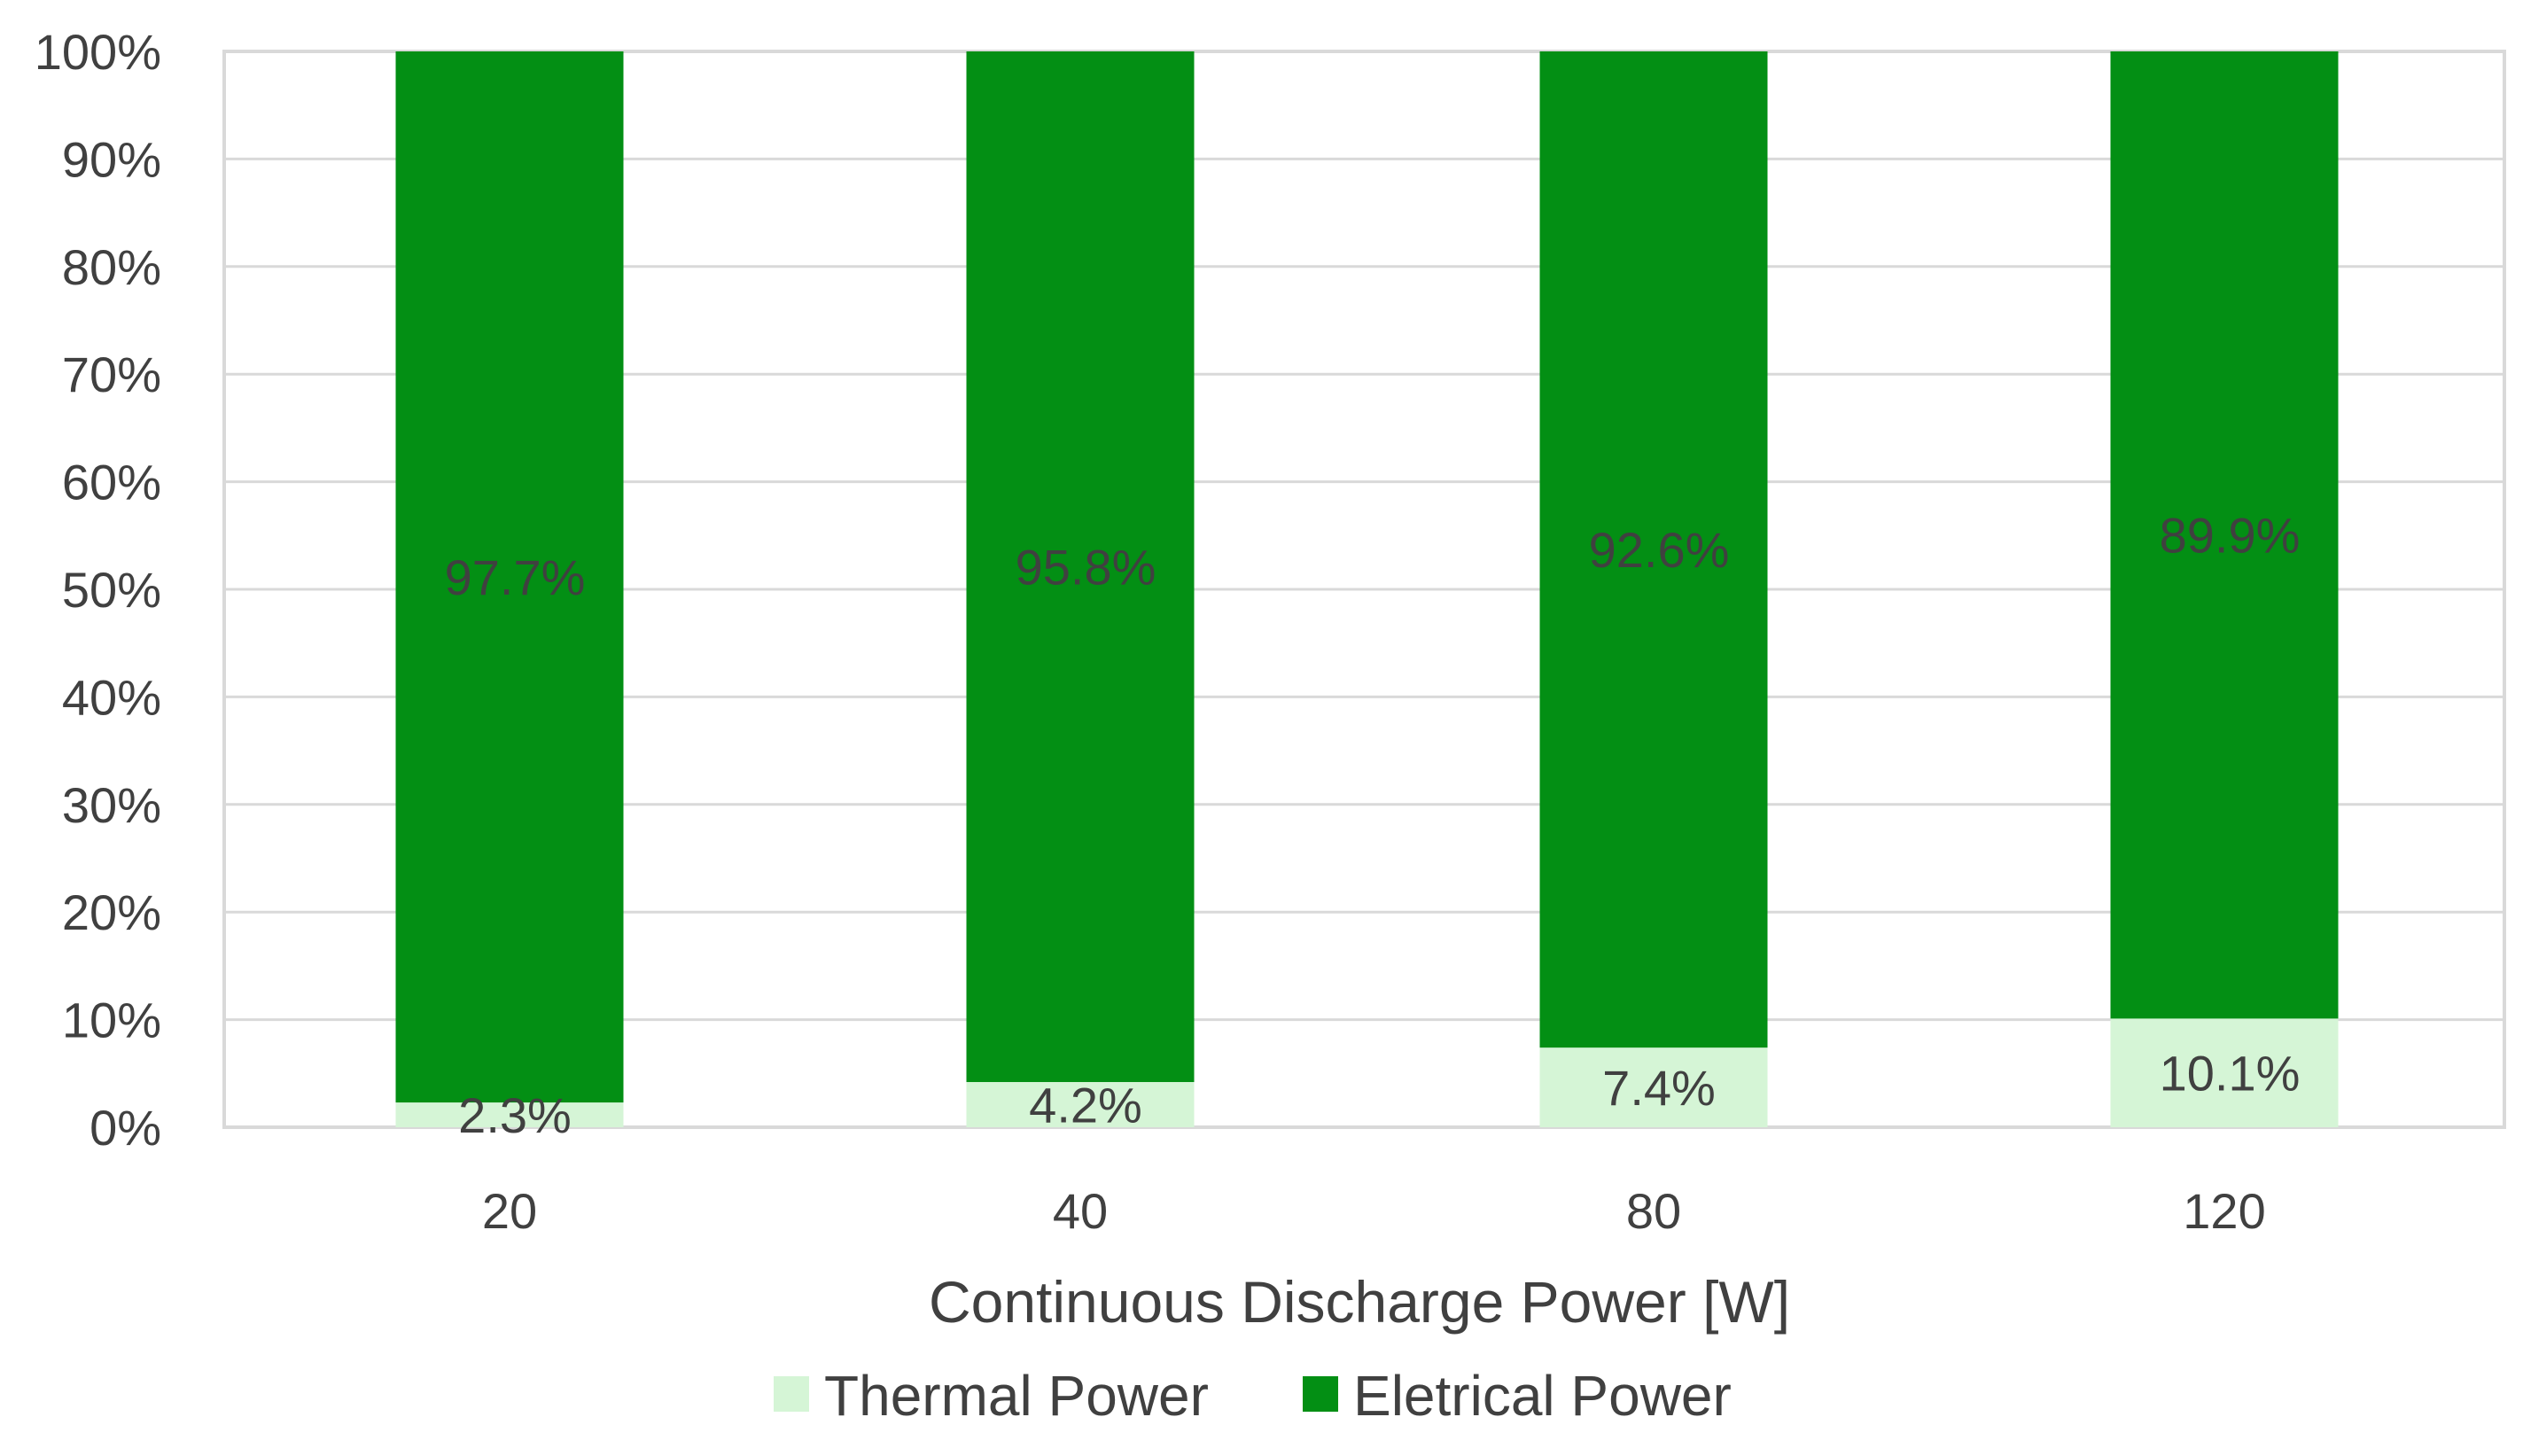 This screenshot has height=1456, width=2523. Describe the element at coordinates (98, 52) in the screenshot. I see `y-tick-label: 100%` at that location.